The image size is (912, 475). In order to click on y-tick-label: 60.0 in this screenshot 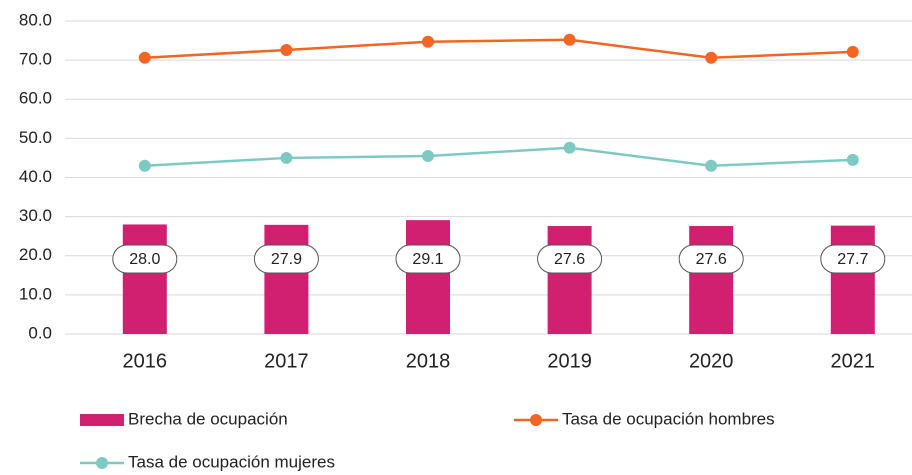, I will do `click(35, 98)`.